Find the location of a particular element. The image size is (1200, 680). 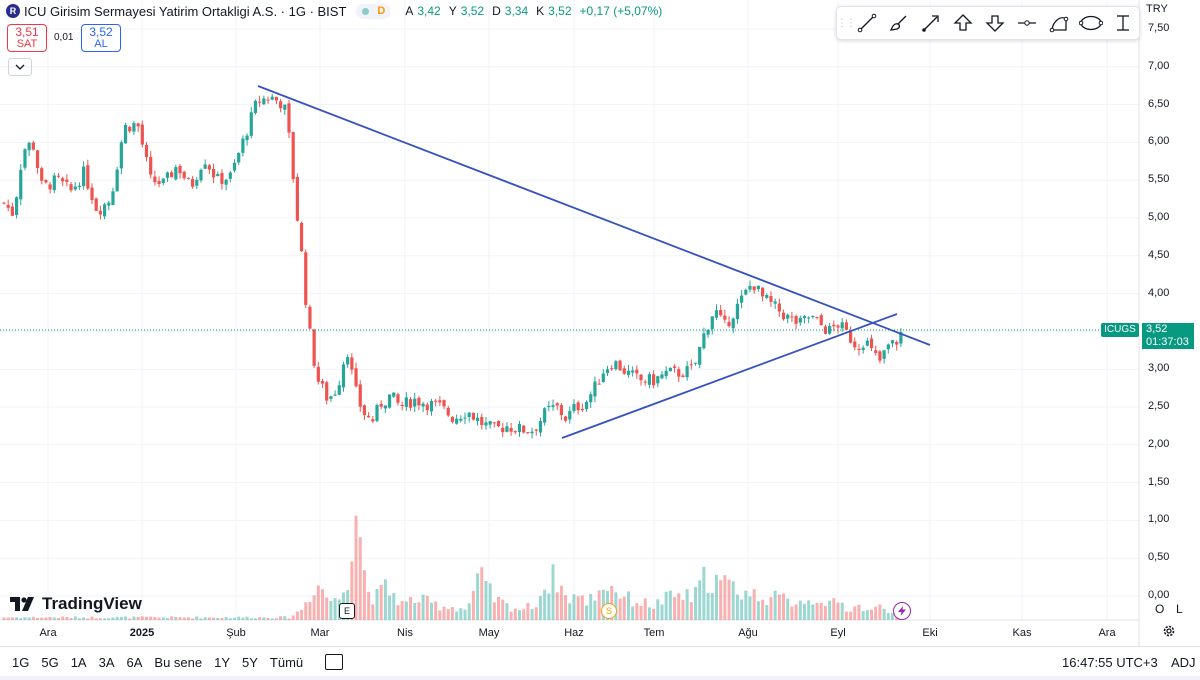

lightning-icon is located at coordinates (902, 611).